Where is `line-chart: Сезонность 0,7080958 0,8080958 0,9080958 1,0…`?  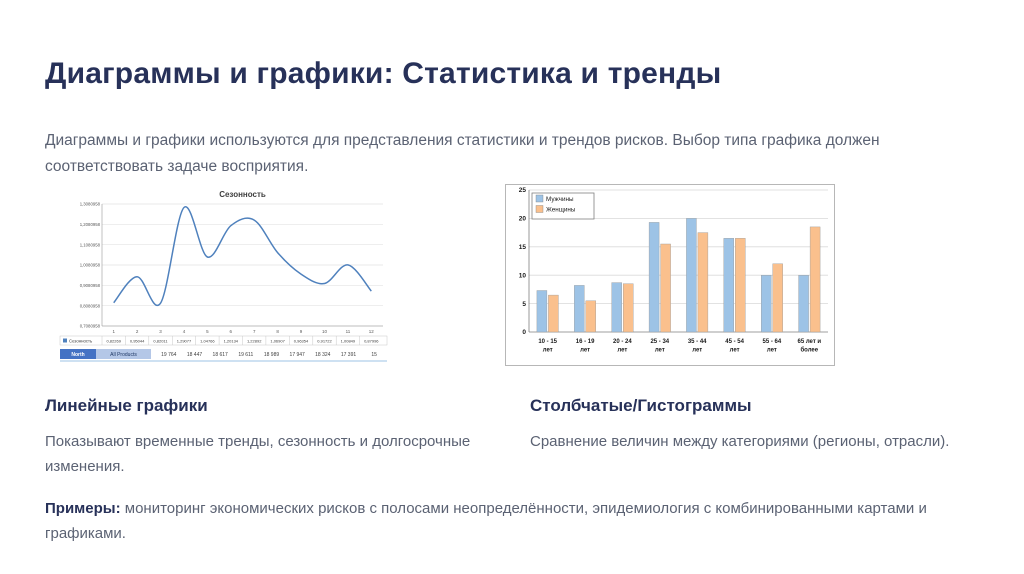 line-chart: Сезонность 0,7080958 0,8080958 0,9080958 1,0… is located at coordinates (223, 276).